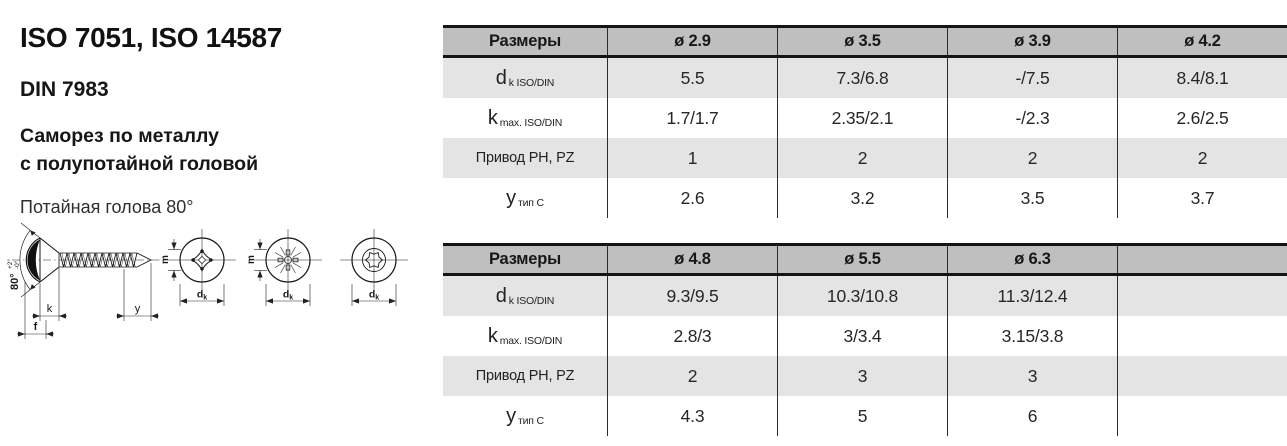 The height and width of the screenshot is (446, 1287). Describe the element at coordinates (692, 158) in the screenshot. I see `table-cell: 1` at that location.